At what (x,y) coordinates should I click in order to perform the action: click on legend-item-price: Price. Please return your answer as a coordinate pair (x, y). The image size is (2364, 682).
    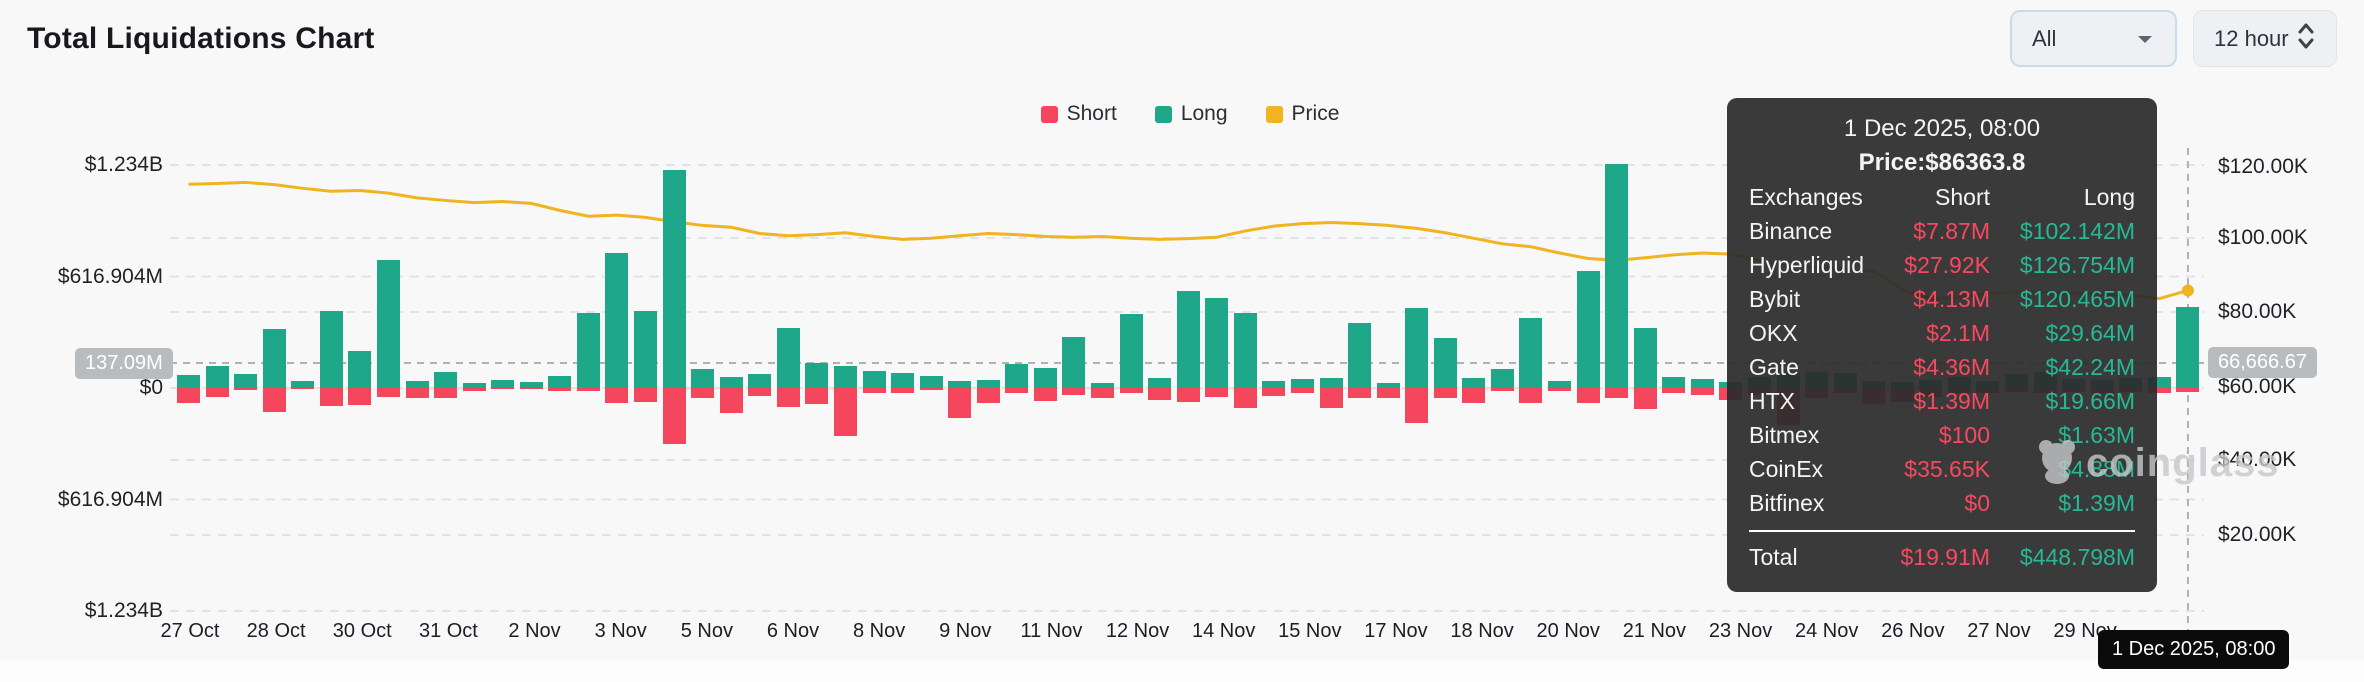
    Looking at the image, I should click on (1302, 114).